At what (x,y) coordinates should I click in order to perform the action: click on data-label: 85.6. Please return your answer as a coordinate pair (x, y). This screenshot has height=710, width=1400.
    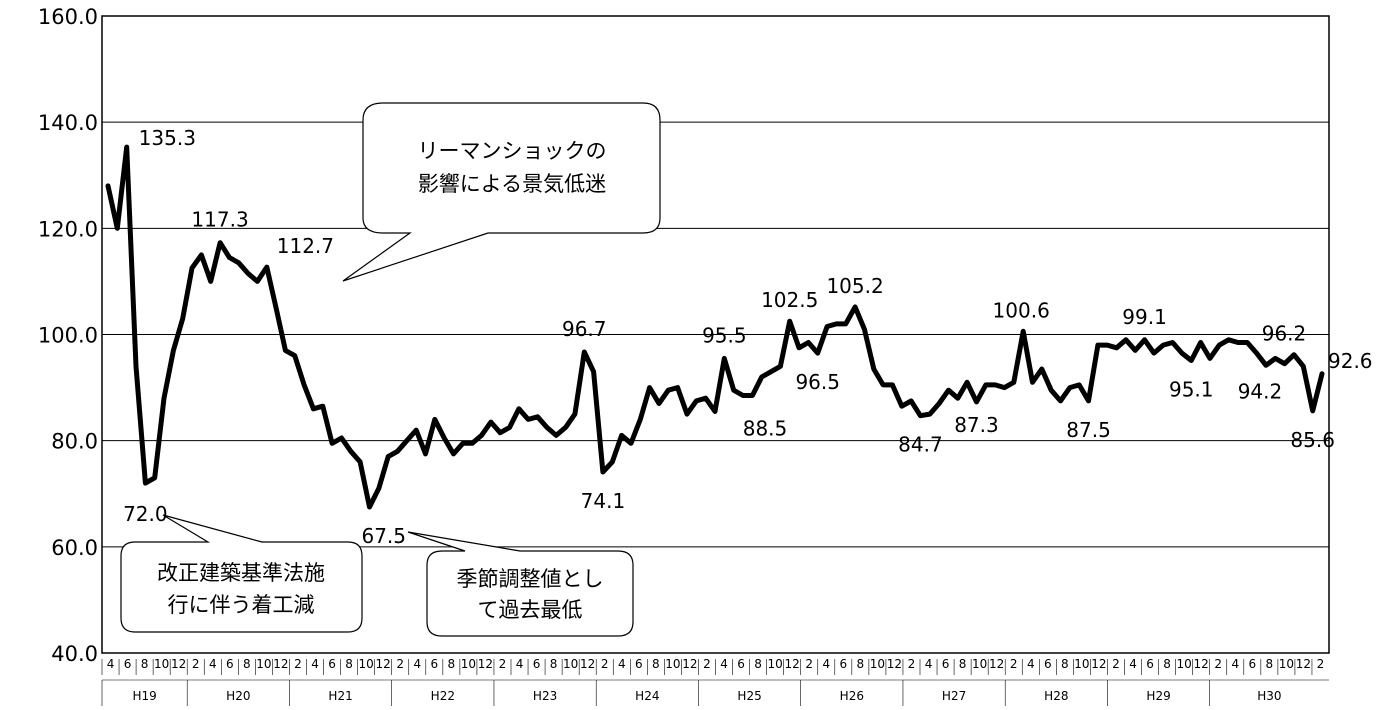
    Looking at the image, I should click on (1312, 440).